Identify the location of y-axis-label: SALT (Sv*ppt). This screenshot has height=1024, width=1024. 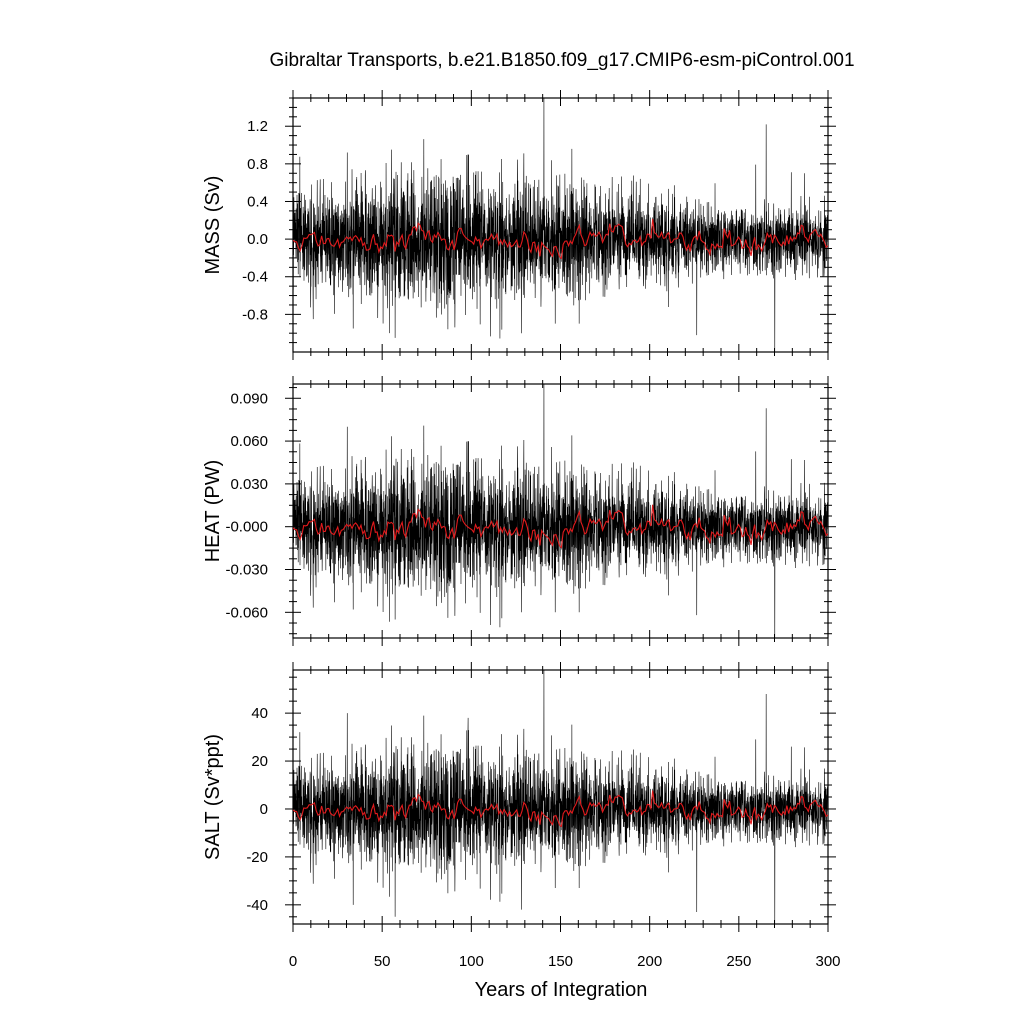
(213, 797).